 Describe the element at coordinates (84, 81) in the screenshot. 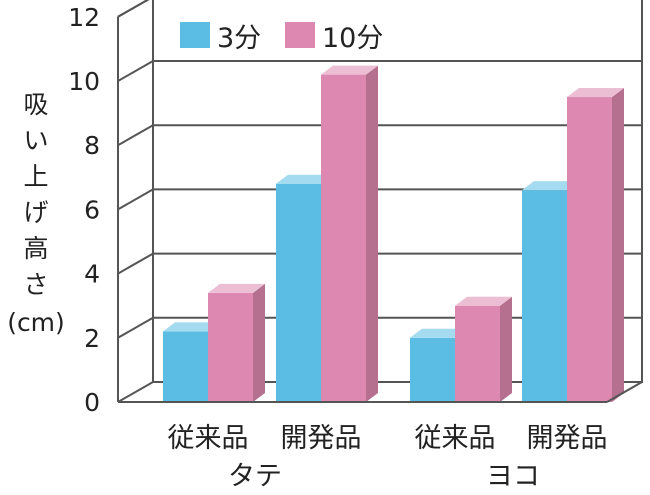

I see `y-tick-label: 10` at that location.